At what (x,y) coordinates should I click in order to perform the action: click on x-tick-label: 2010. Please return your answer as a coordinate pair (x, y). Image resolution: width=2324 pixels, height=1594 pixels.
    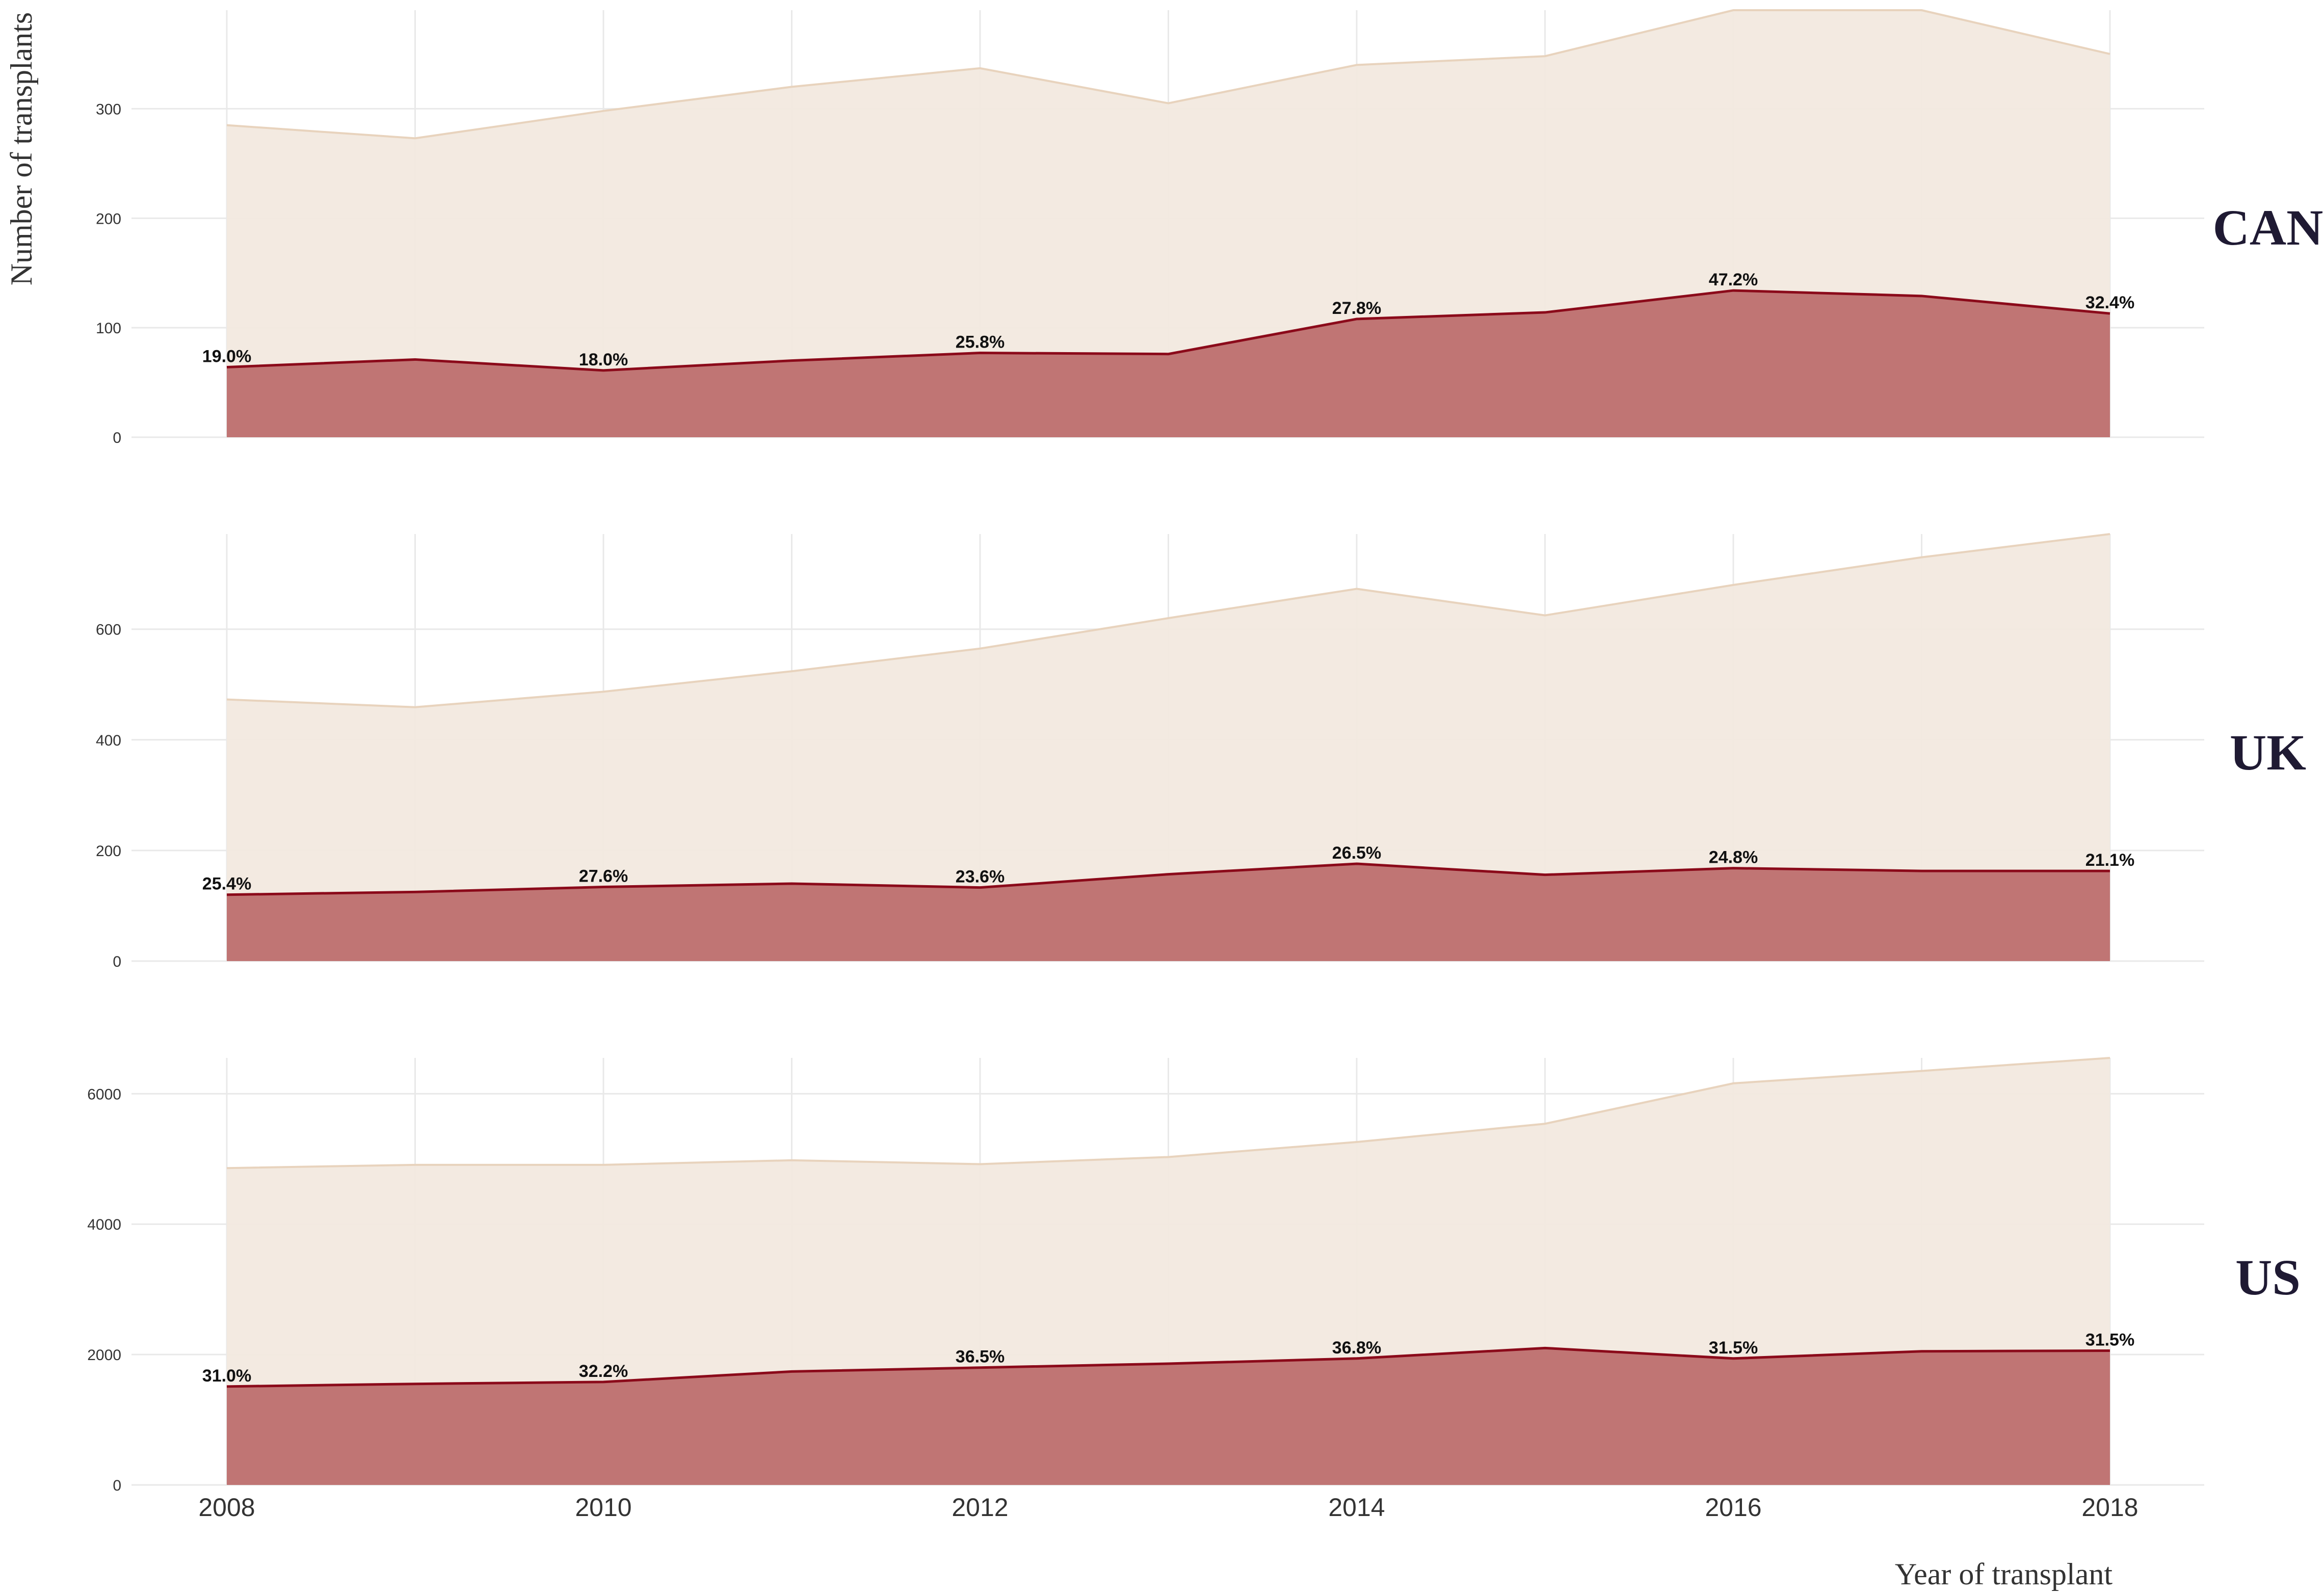
    Looking at the image, I should click on (603, 1507).